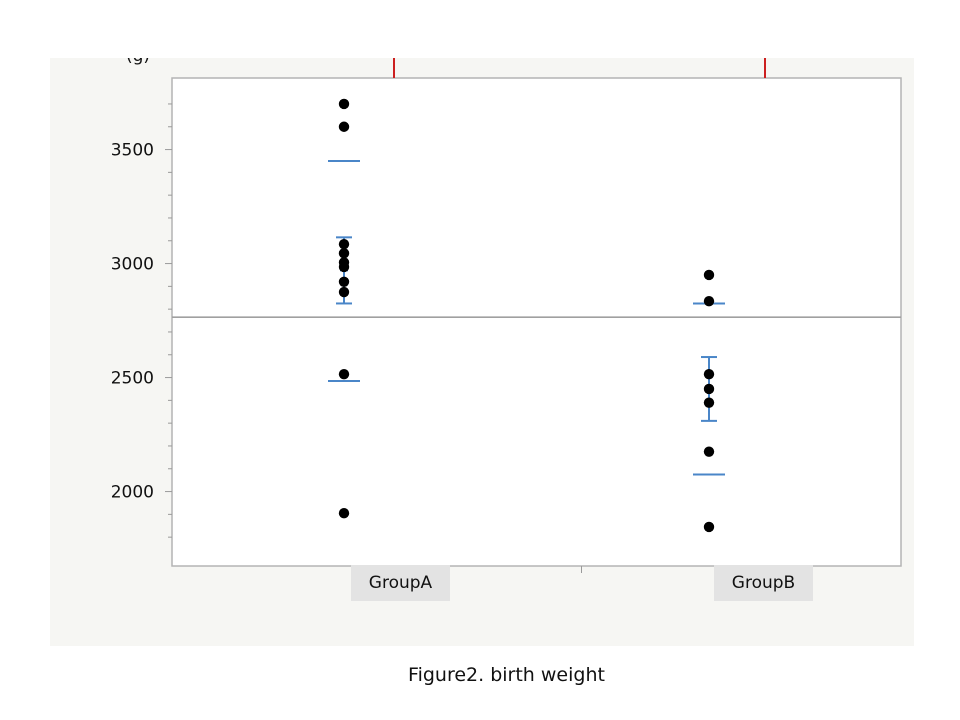 This screenshot has height=720, width=960. I want to click on y-tick-label: 2000, so click(132, 493).